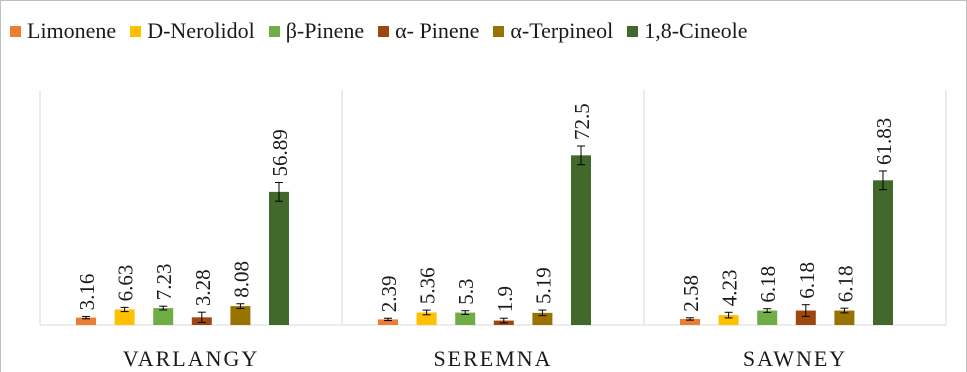 The image size is (967, 372). I want to click on data-label: 8.08, so click(241, 279).